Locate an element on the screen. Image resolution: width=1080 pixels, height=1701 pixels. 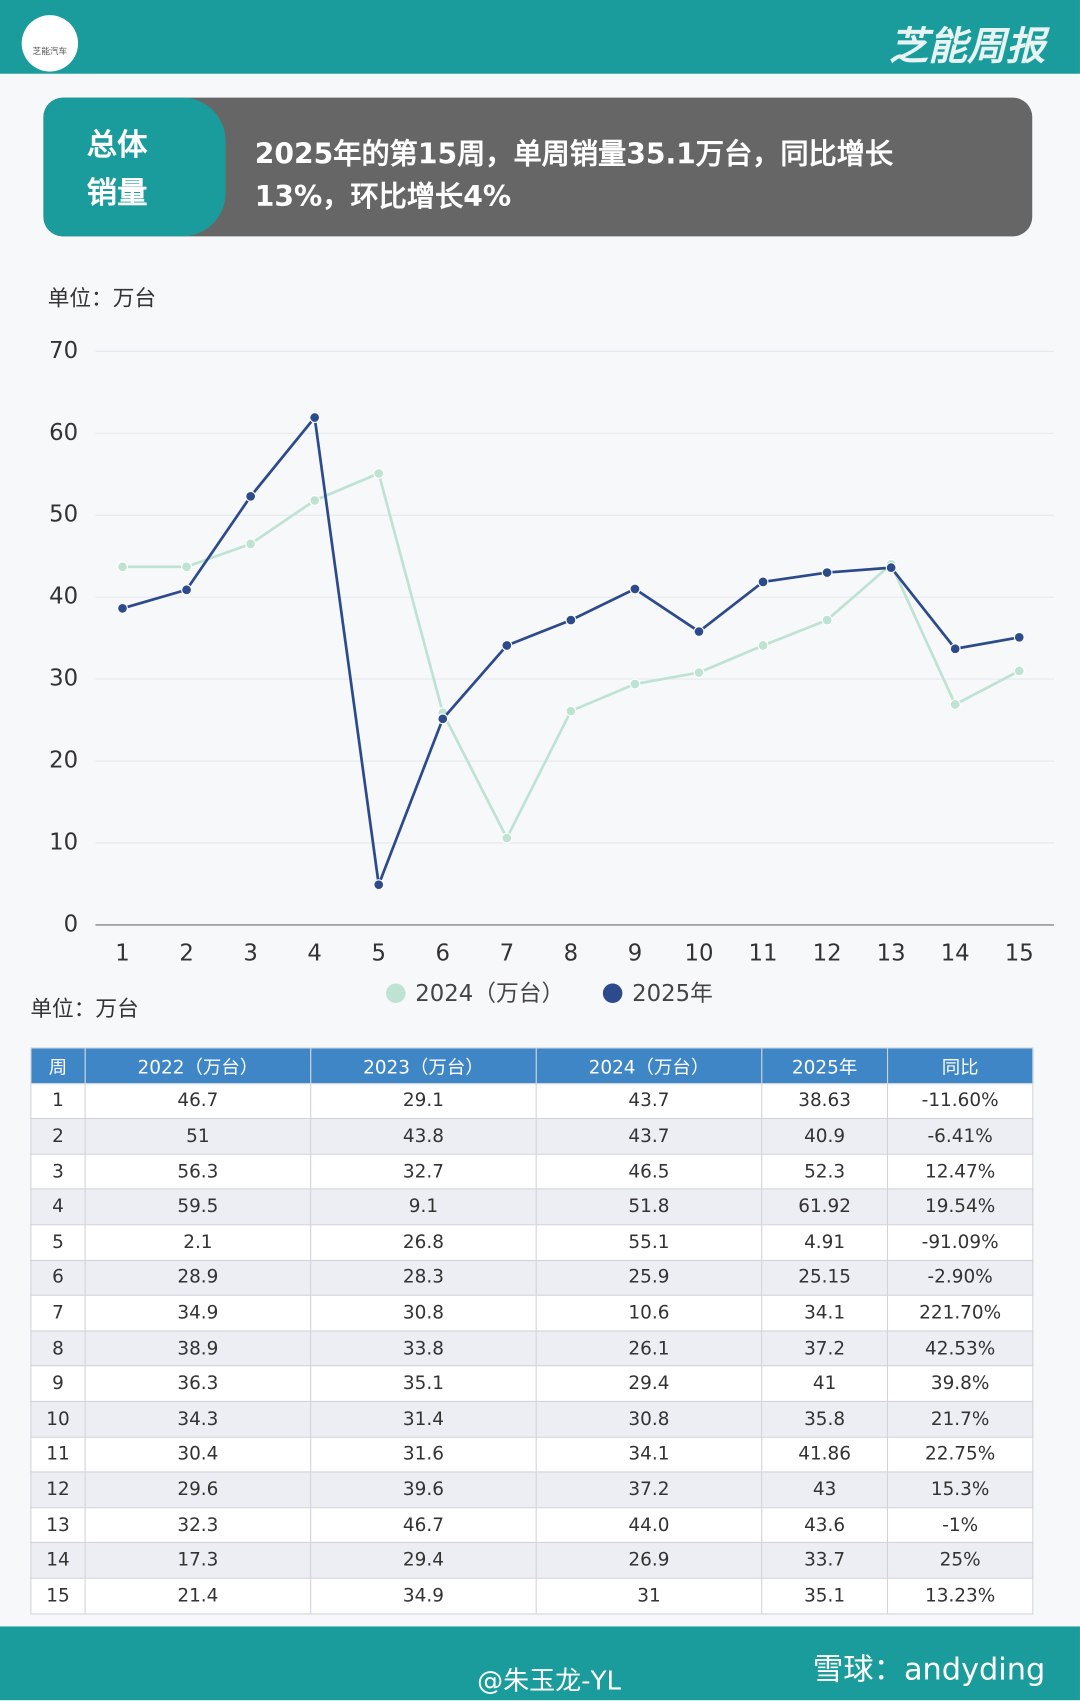
y-tick-label: 0 is located at coordinates (71, 924).